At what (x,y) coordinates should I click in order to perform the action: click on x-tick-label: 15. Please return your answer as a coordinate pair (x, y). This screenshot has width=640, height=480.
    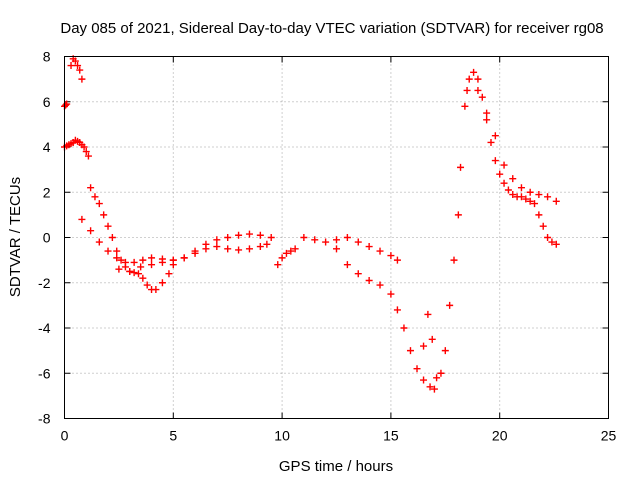
    Looking at the image, I should click on (391, 436).